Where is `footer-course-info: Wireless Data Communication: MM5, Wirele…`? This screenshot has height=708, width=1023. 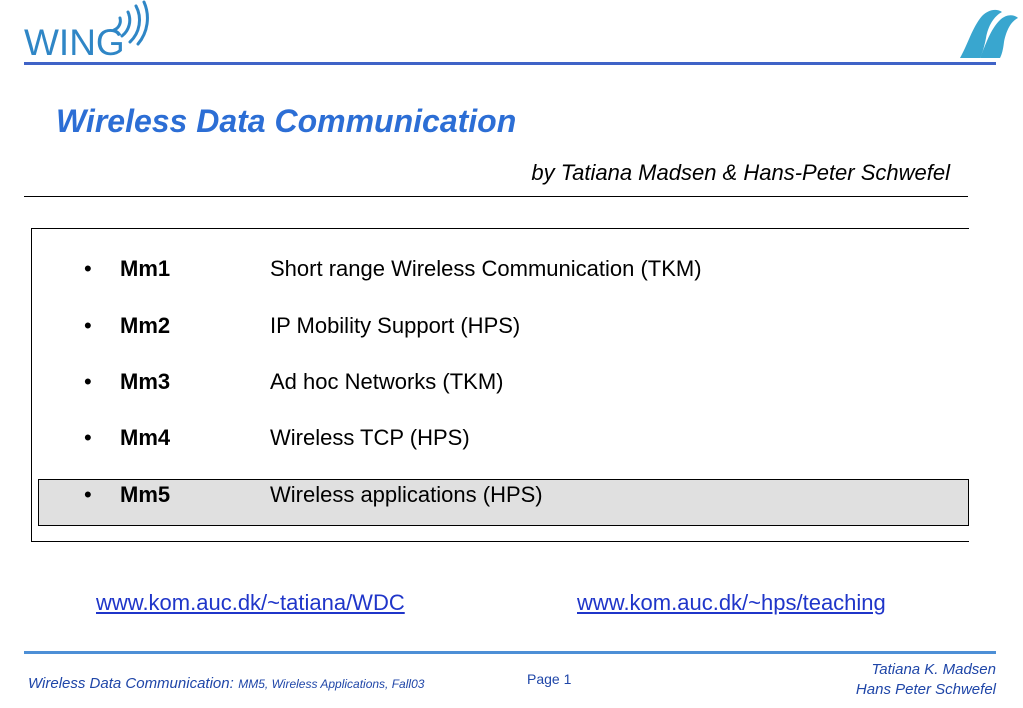 footer-course-info: Wireless Data Communication: MM5, Wirele… is located at coordinates (226, 684).